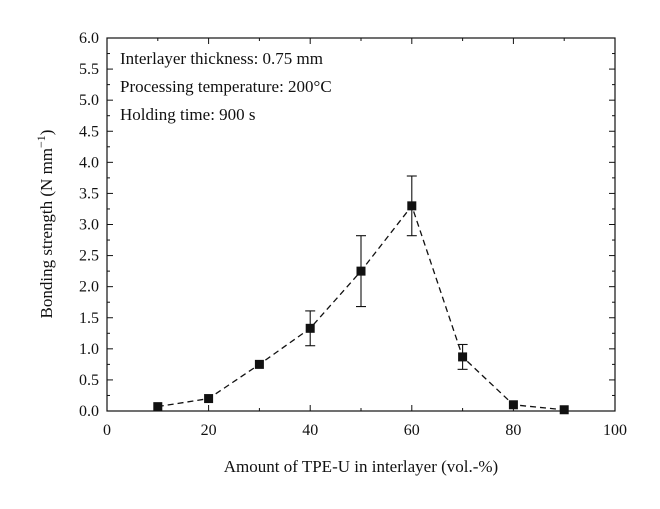  Describe the element at coordinates (89, 69) in the screenshot. I see `y-tick-label: 5.5` at that location.